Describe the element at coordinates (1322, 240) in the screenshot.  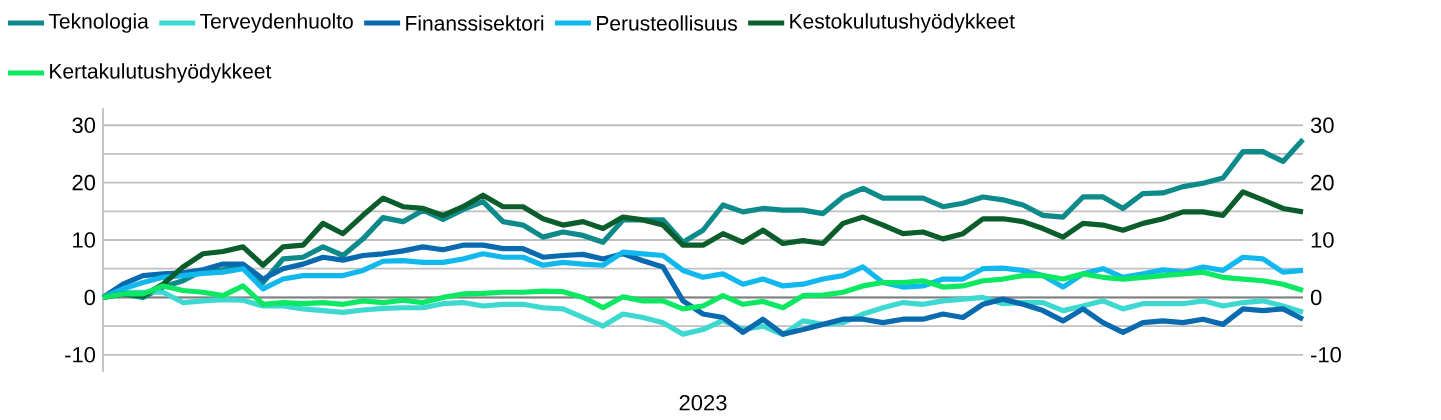
I see `y2-tick-label: 10` at that location.